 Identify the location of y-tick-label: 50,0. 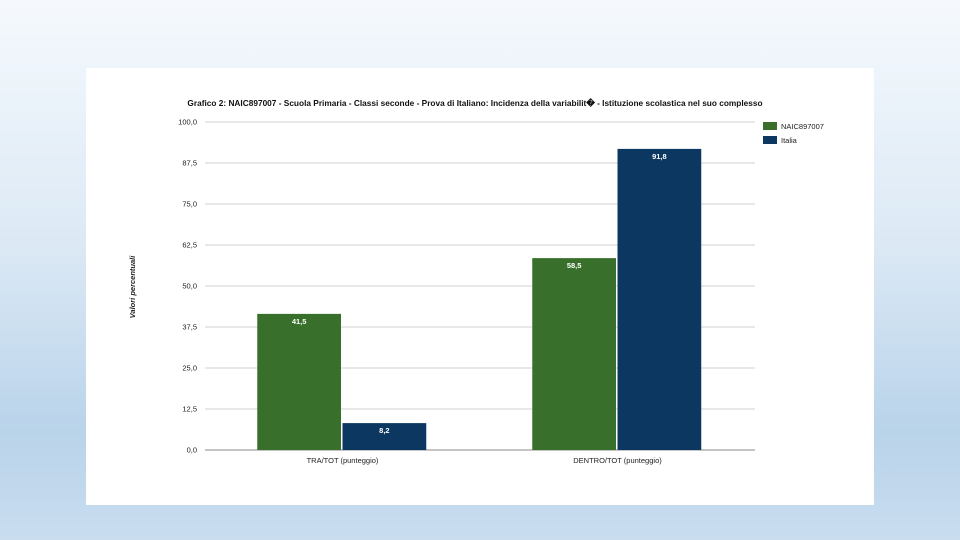
(189, 286).